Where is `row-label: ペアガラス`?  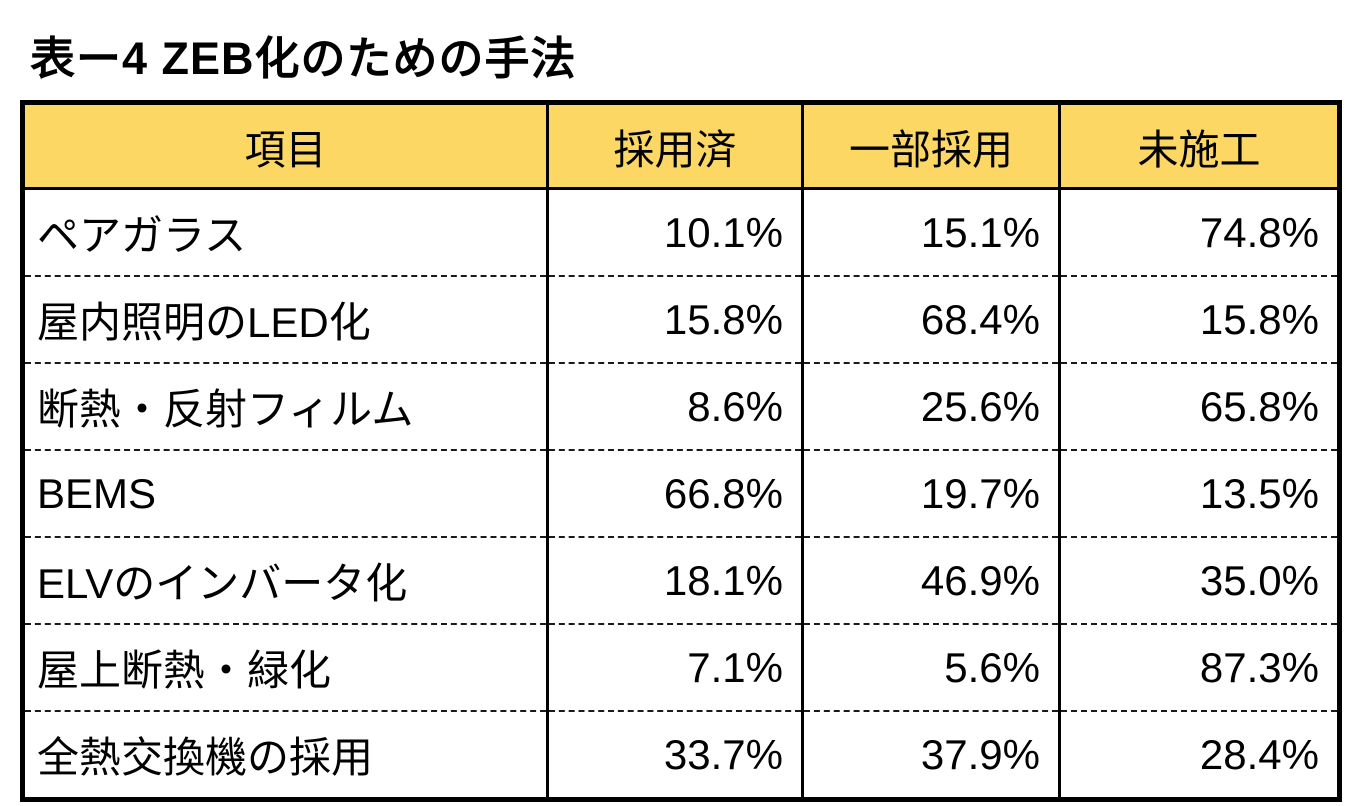 row-label: ペアガラス is located at coordinates (142, 235).